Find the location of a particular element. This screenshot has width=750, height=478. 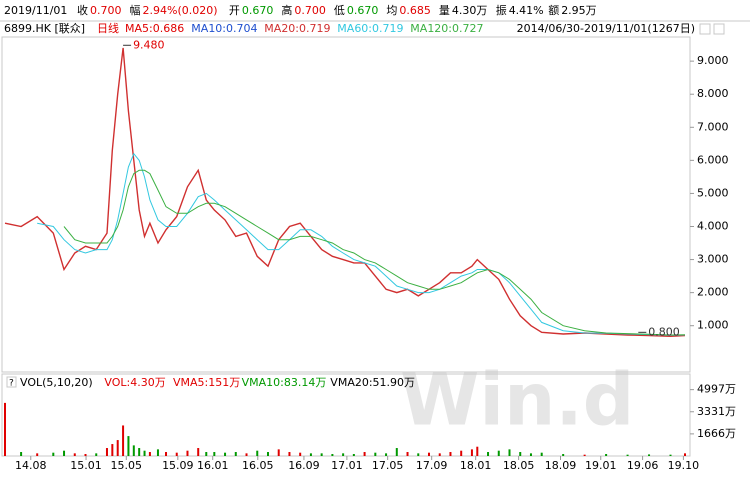

x-tick-label: 18.09 is located at coordinates (561, 465).